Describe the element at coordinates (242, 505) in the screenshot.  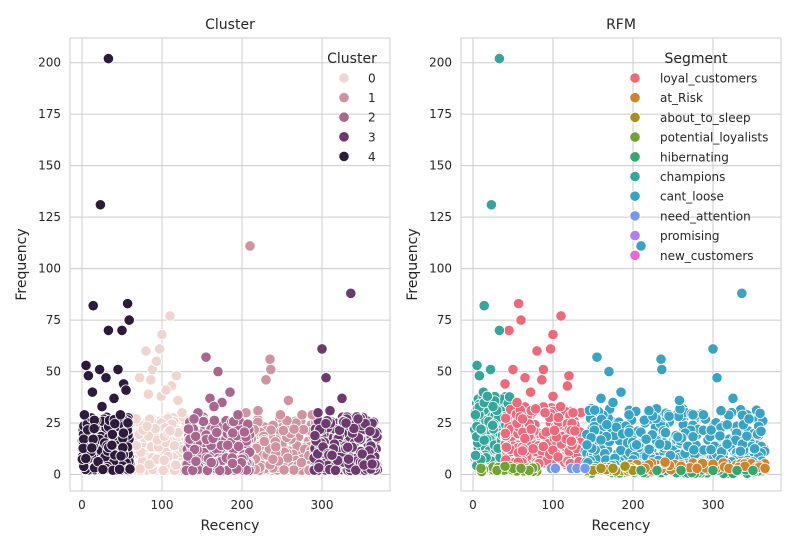
I see `x-tick-label: 200` at that location.